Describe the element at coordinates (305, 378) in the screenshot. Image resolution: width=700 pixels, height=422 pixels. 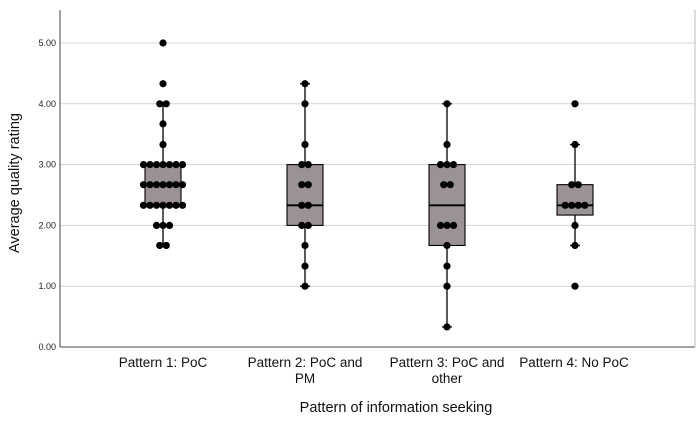
I see `x-category-label-line: PM` at that location.